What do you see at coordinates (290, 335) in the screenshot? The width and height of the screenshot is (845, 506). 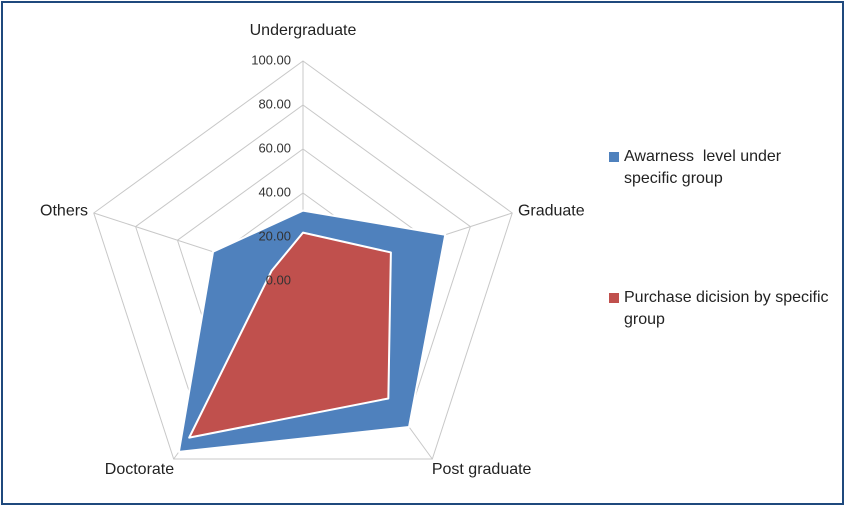 I see `series-area` at bounding box center [290, 335].